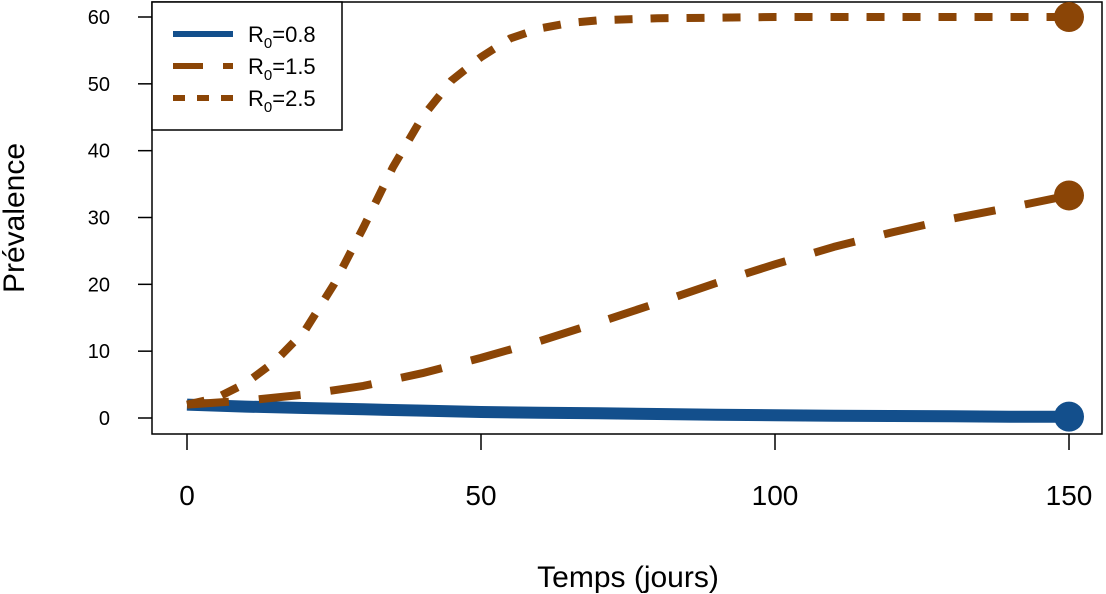  What do you see at coordinates (1069, 217) in the screenshot?
I see `end-markers` at bounding box center [1069, 217].